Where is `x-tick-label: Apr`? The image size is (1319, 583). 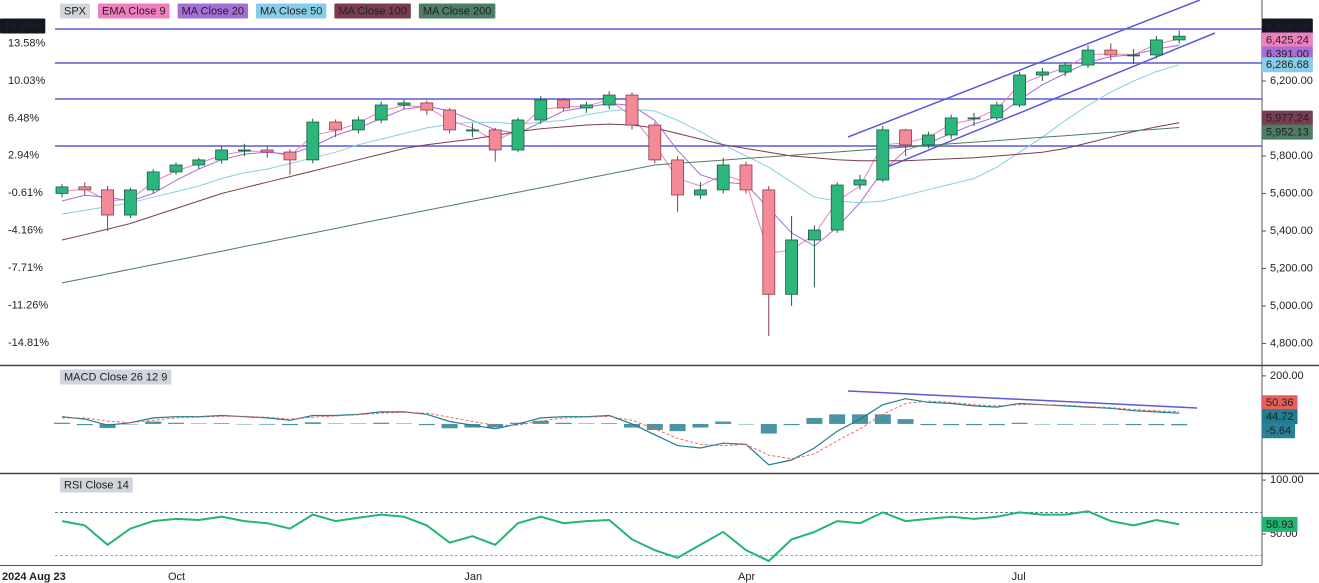
x-tick-label: Apr is located at coordinates (746, 577).